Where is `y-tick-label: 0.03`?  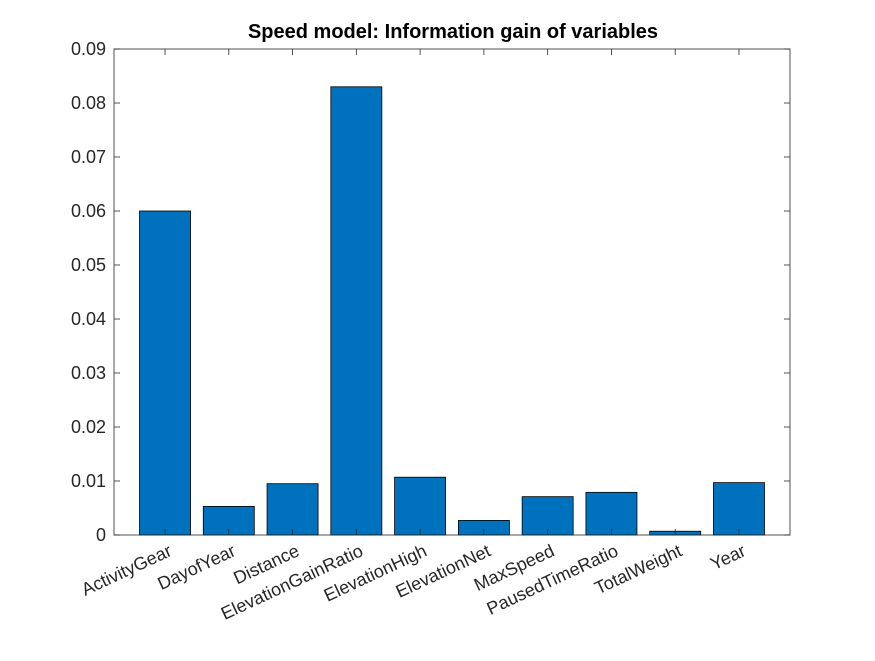
y-tick-label: 0.03 is located at coordinates (88, 373).